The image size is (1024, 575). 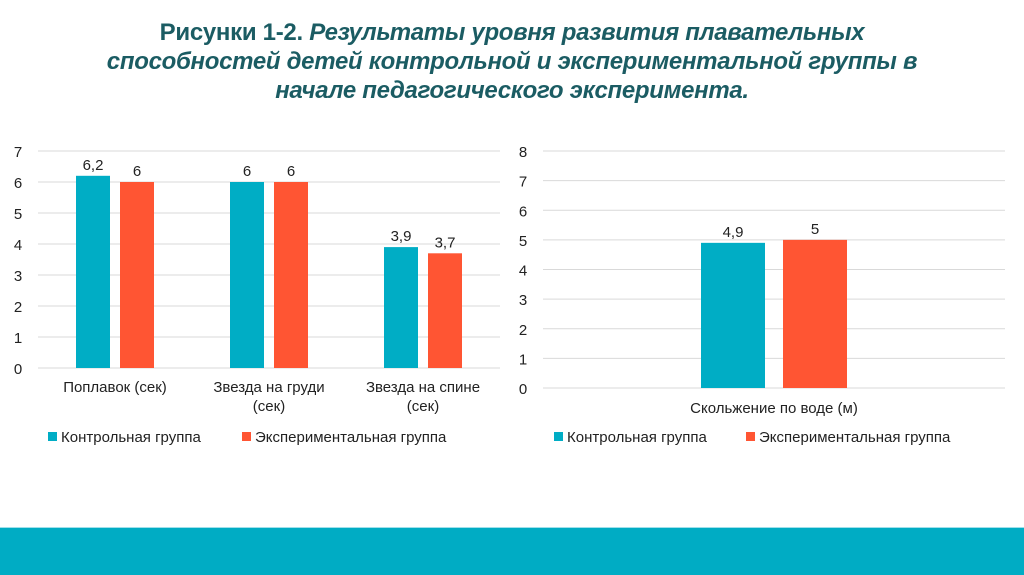 I want to click on title-line-1: Результаты уровня развития плавательных, so click(x=587, y=32).